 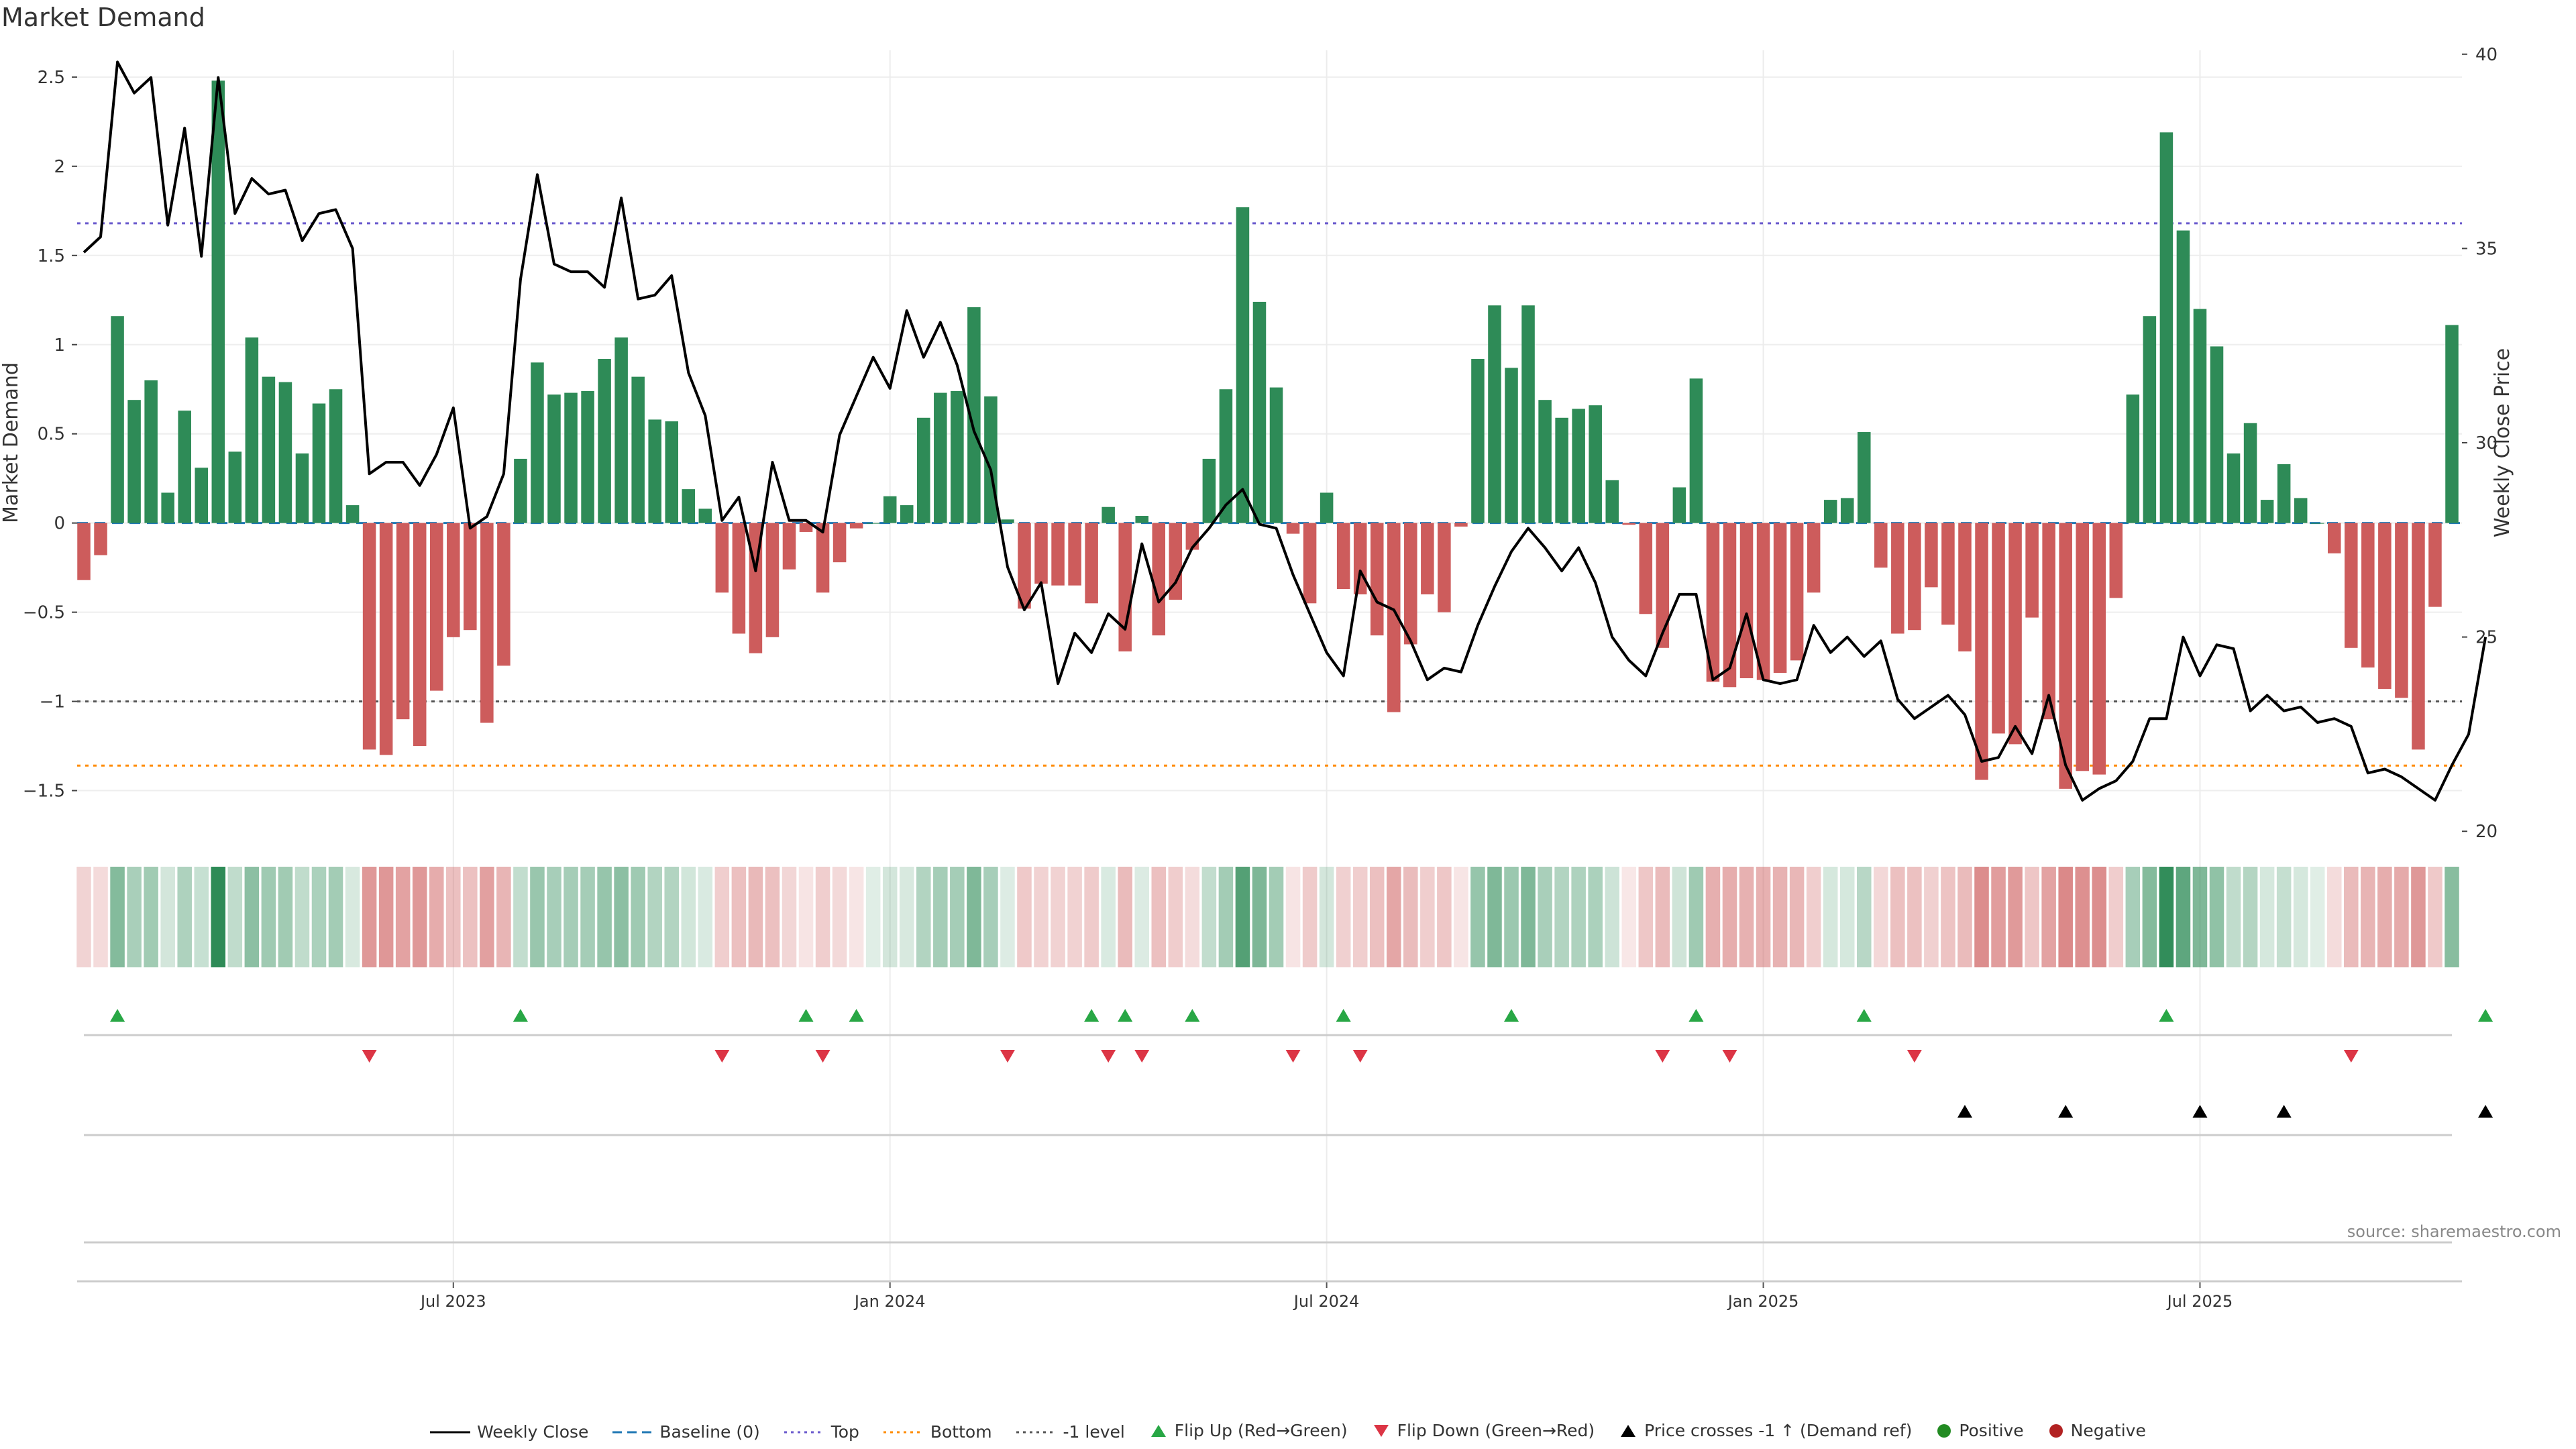 What do you see at coordinates (1094, 1432) in the screenshot?
I see `legend-label: -1 level` at bounding box center [1094, 1432].